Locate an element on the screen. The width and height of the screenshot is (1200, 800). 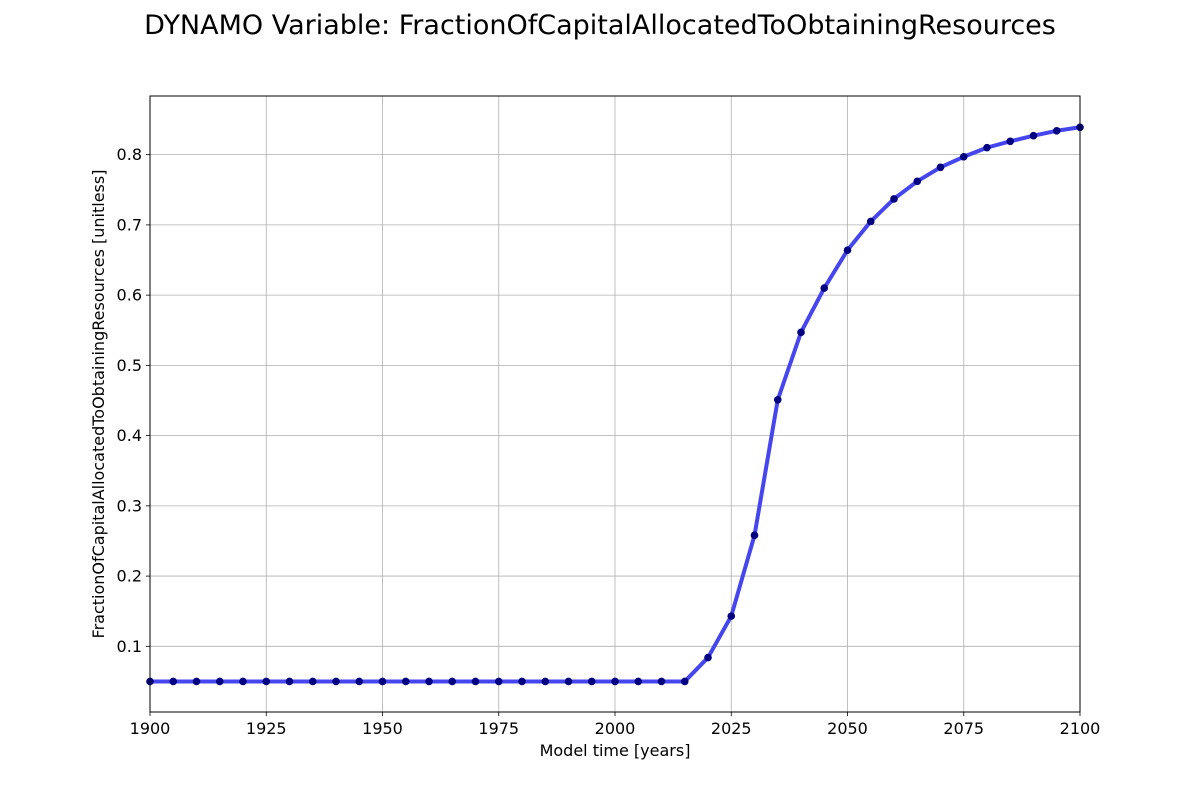
x-tick-label: 2050 is located at coordinates (847, 728).